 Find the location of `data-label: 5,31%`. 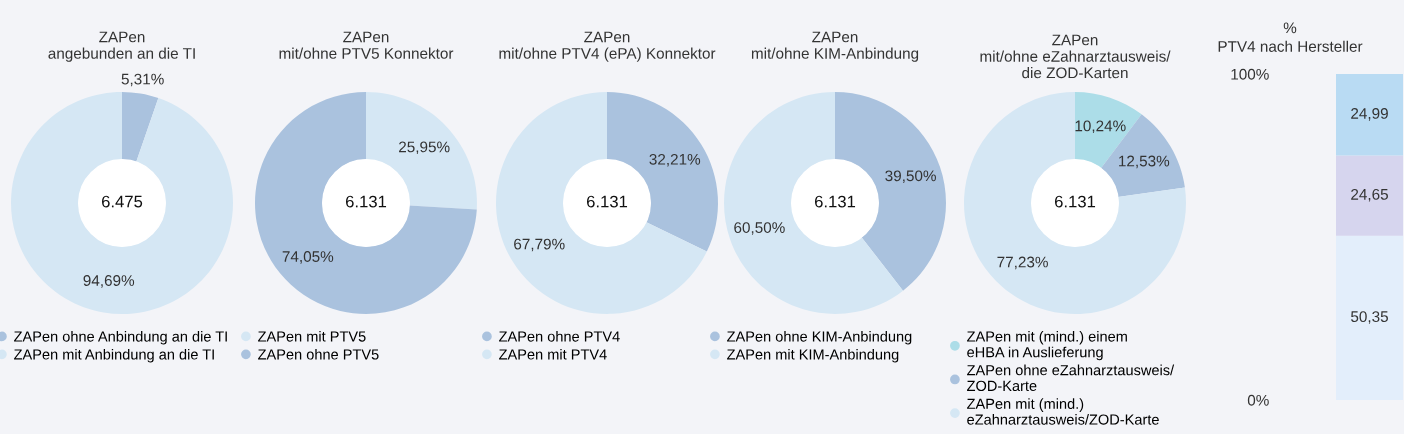

data-label: 5,31% is located at coordinates (142, 80).